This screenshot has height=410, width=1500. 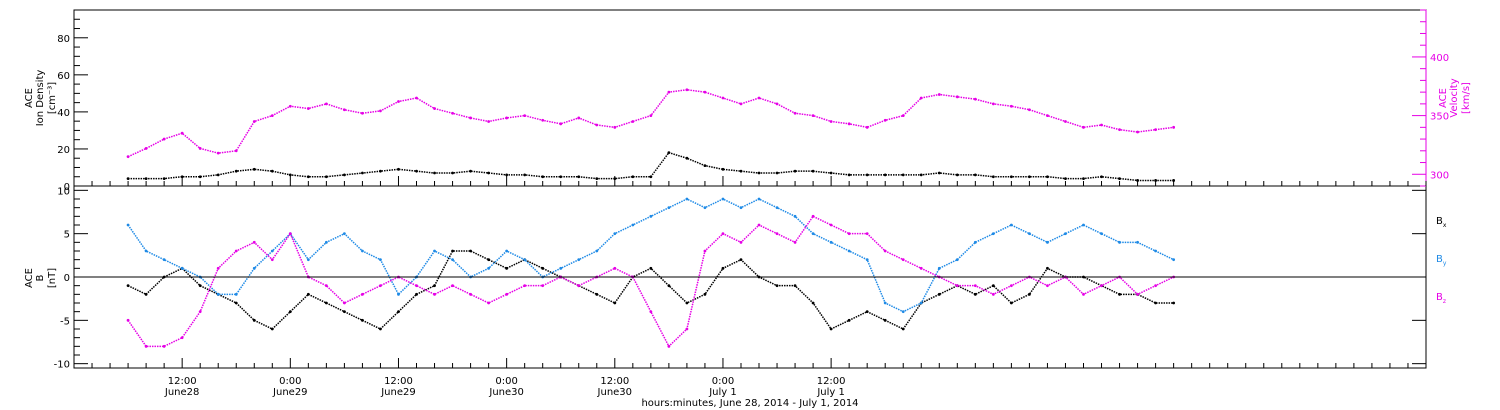 What do you see at coordinates (1444, 301) in the screenshot?
I see `legend-bz-sub: z` at bounding box center [1444, 301].